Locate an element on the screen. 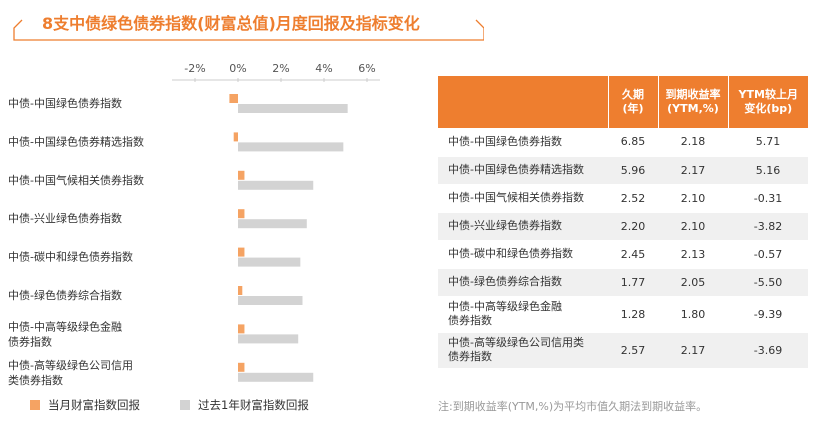 The width and height of the screenshot is (830, 422). cell-change: -5.50 is located at coordinates (768, 282).